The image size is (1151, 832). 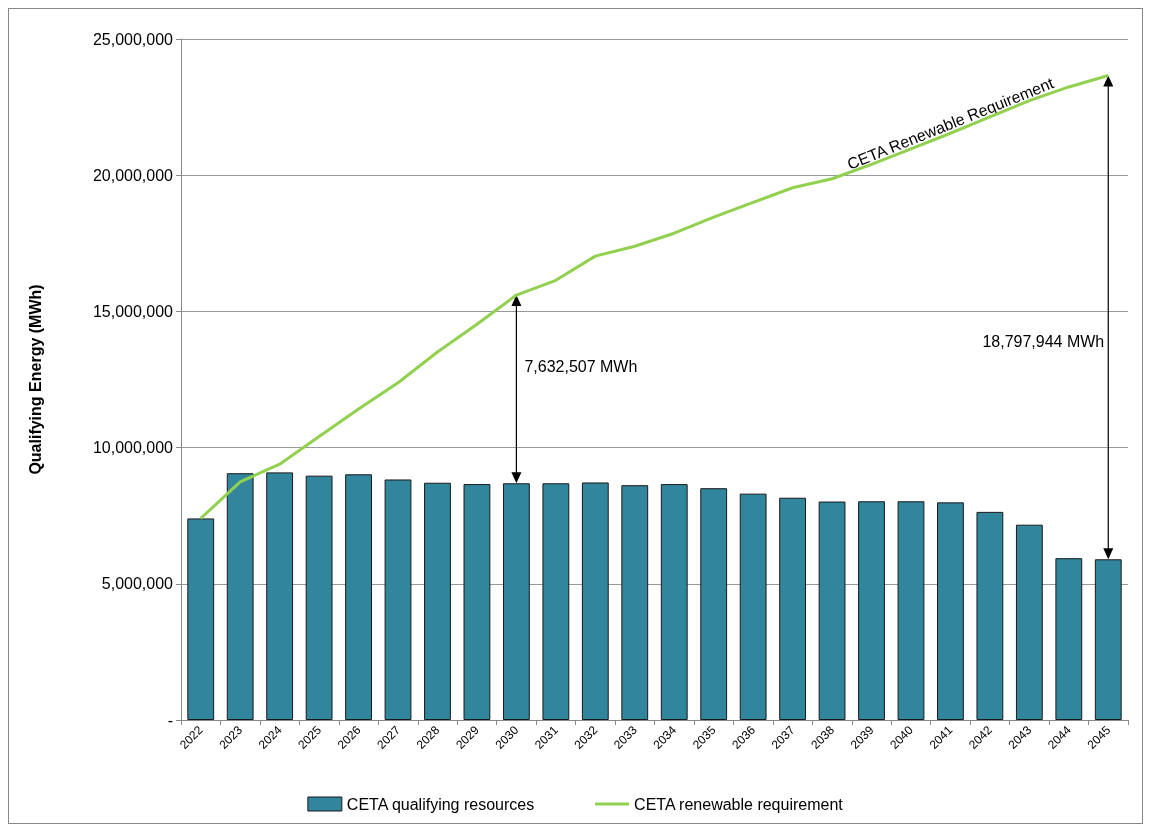 I want to click on y-tick-label: 5,000,000, so click(x=137, y=584).